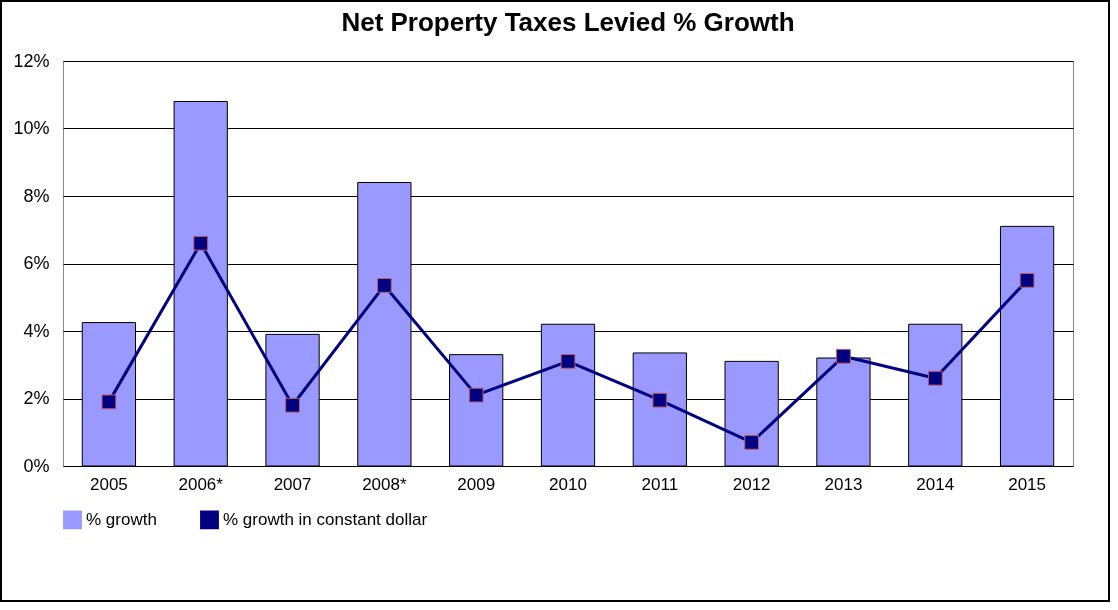  What do you see at coordinates (31, 60) in the screenshot?
I see `y-tick-label: 12%` at bounding box center [31, 60].